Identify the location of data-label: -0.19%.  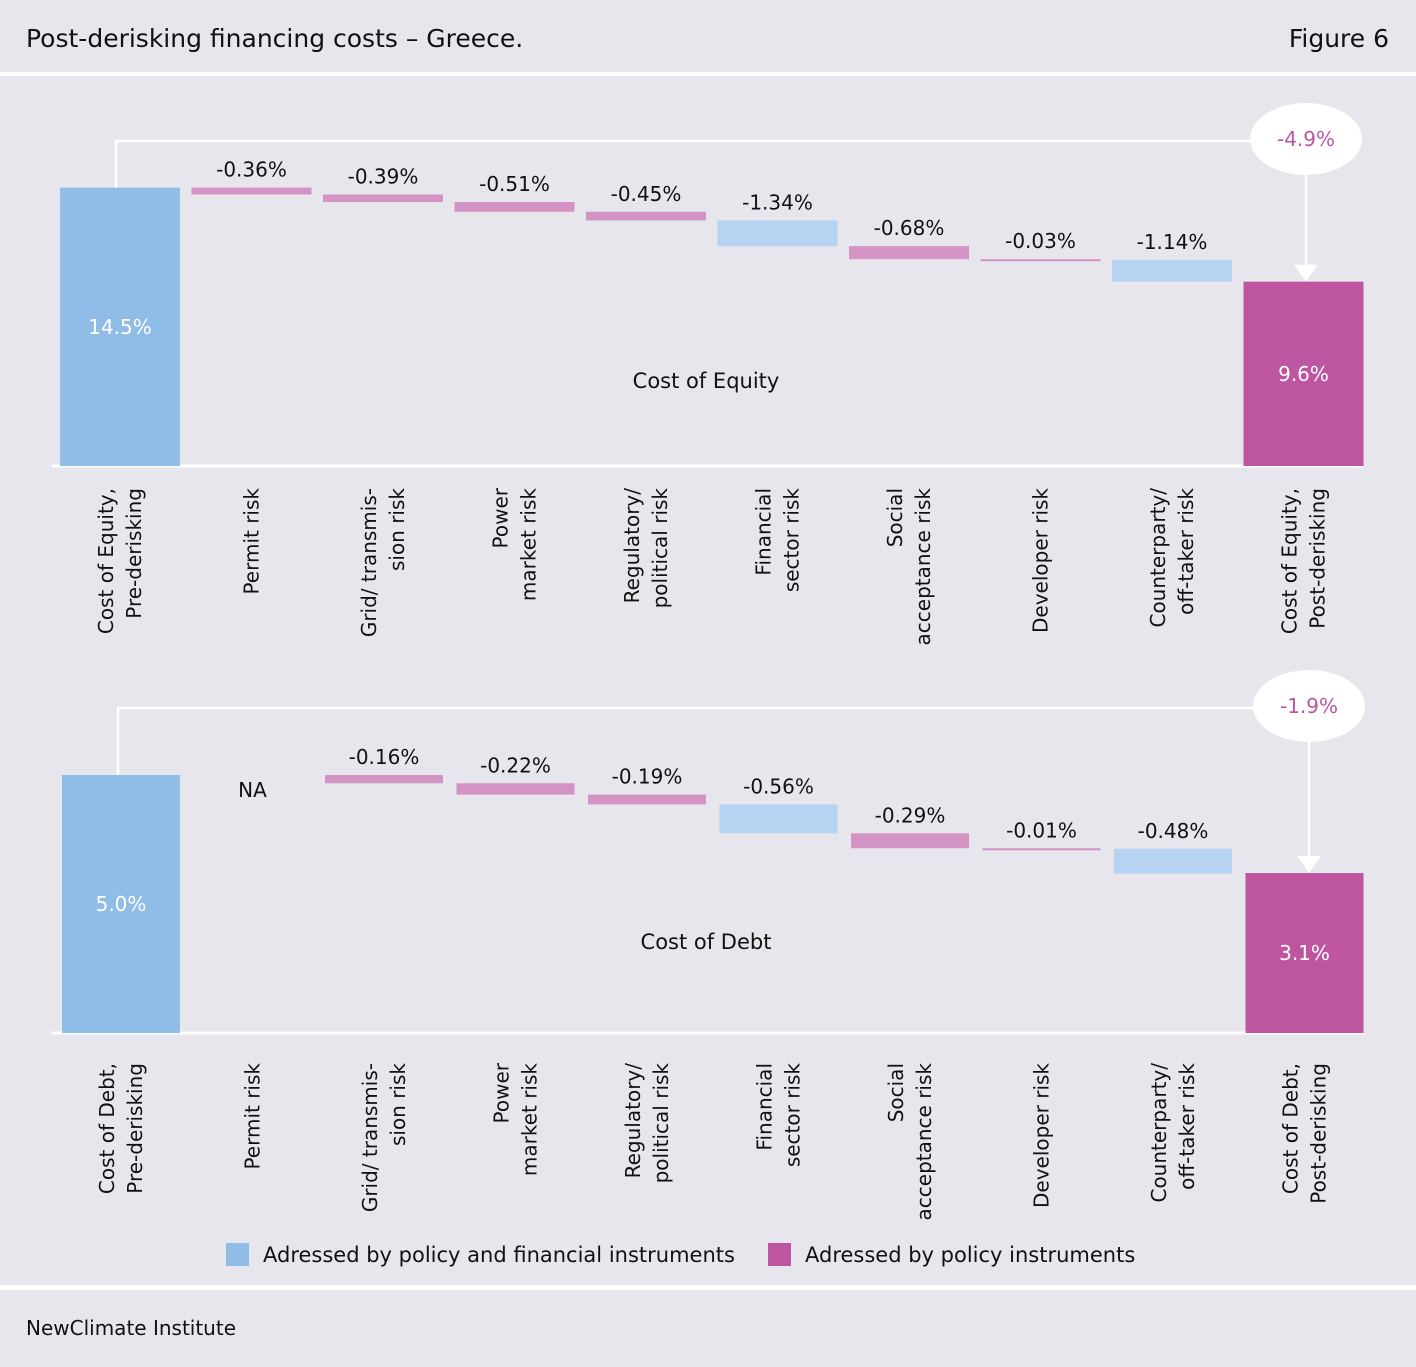
(647, 777).